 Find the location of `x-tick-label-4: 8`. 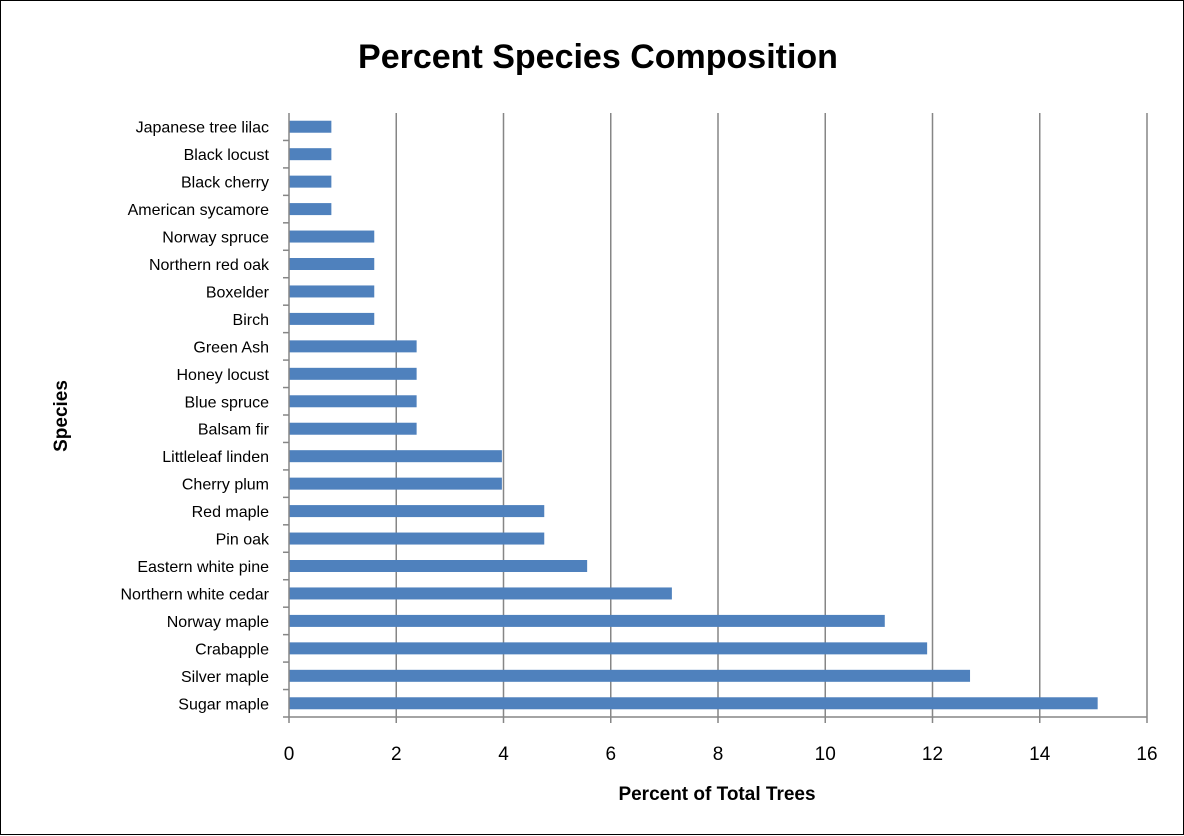

x-tick-label-4: 8 is located at coordinates (718, 754).